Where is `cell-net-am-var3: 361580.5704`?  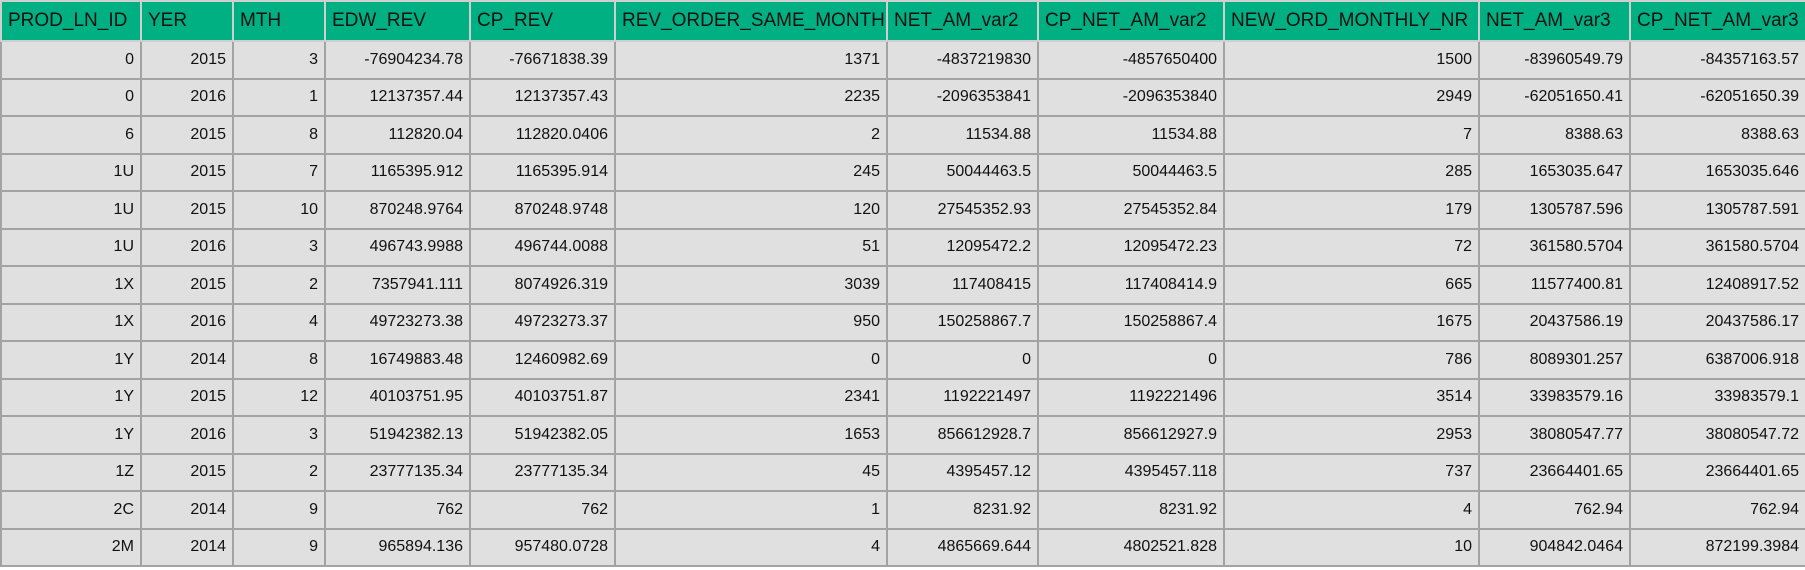
cell-net-am-var3: 361580.5704 is located at coordinates (1554, 247).